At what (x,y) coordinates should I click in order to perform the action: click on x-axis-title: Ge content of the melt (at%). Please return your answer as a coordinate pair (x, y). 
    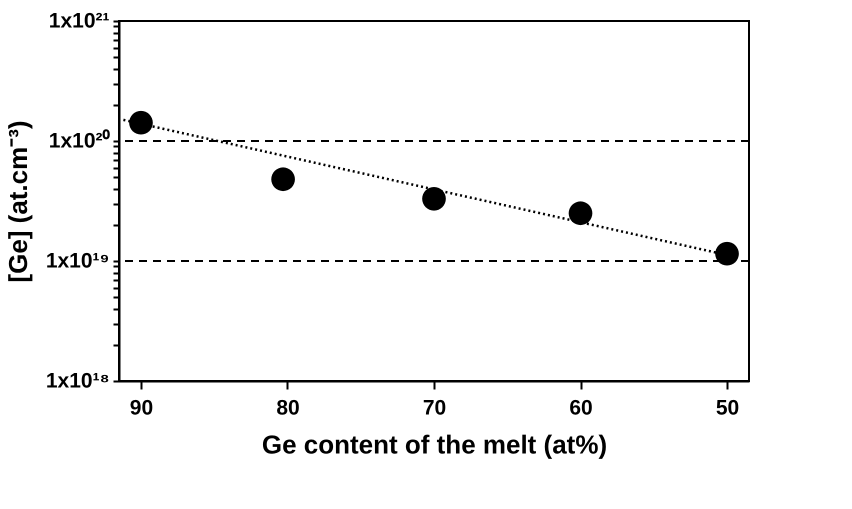
    Looking at the image, I should click on (435, 445).